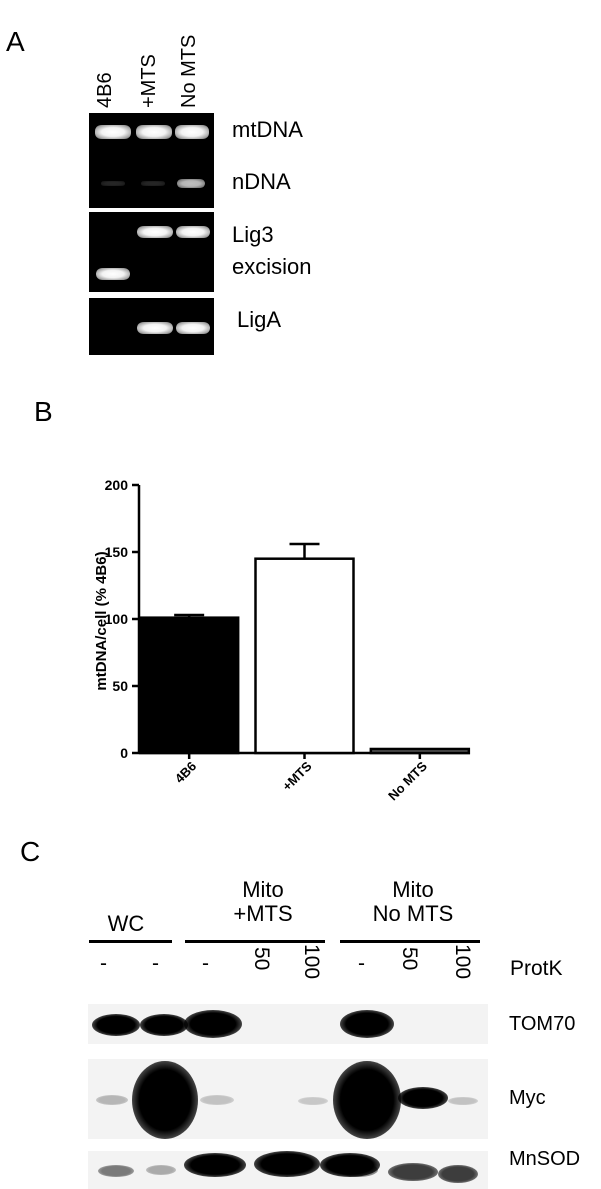 This screenshot has width=601, height=1189. I want to click on underline-mito-plus-mts, so click(255, 941).